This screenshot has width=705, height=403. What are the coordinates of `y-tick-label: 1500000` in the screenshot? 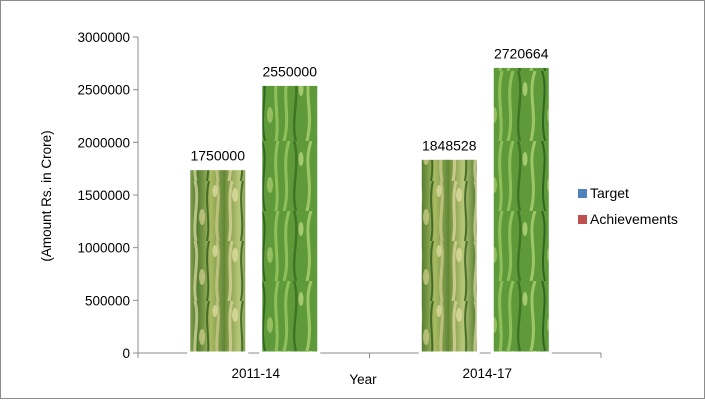 It's located at (103, 195).